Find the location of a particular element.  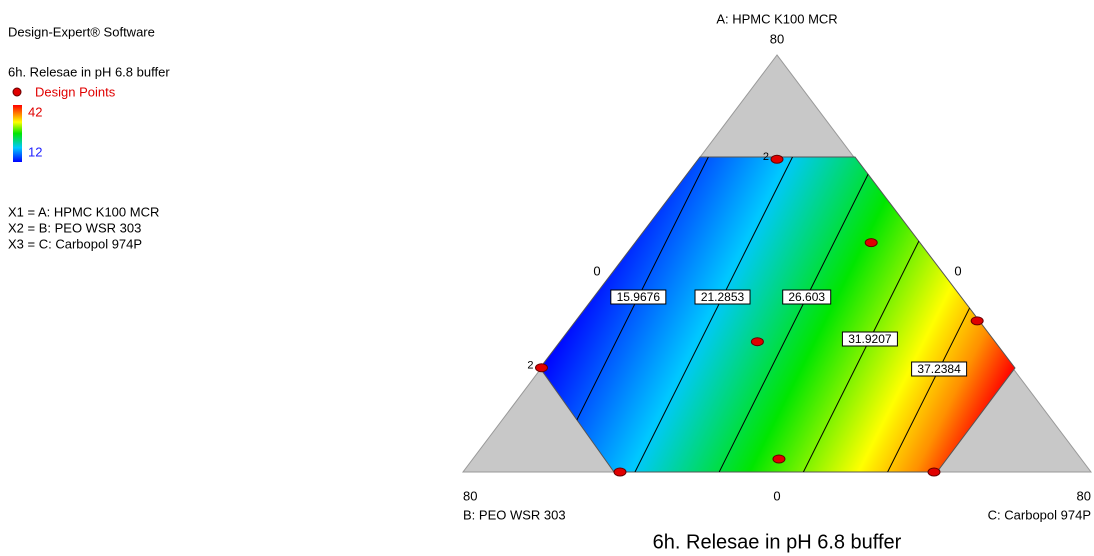

vertex-label: B: PEO WSR 303 is located at coordinates (514, 514).